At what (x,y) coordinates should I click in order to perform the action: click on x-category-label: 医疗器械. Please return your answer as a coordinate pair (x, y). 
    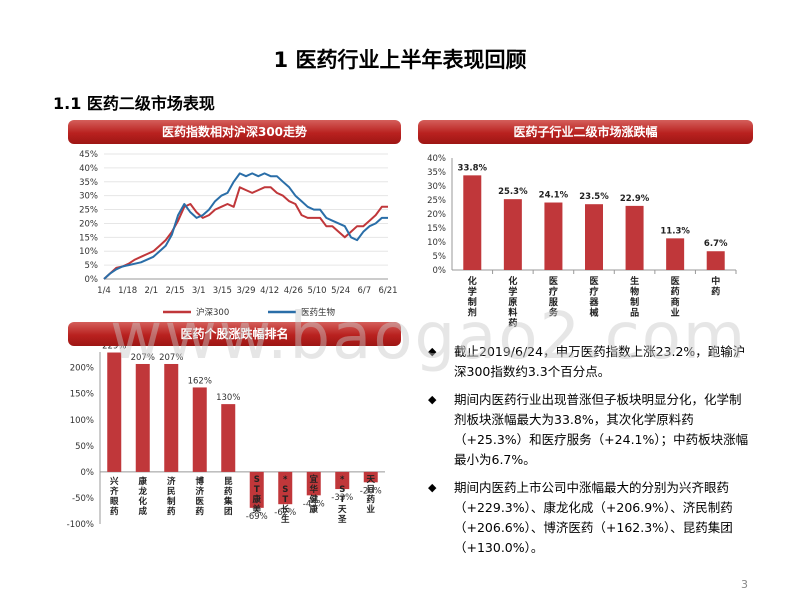
    Looking at the image, I should click on (593, 297).